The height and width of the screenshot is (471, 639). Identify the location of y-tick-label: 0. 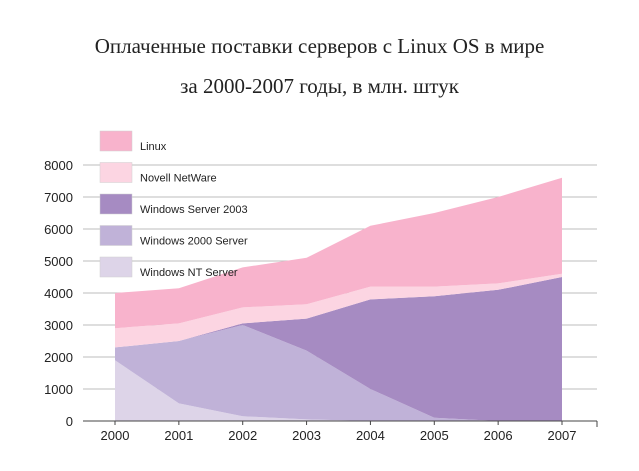
(69, 421).